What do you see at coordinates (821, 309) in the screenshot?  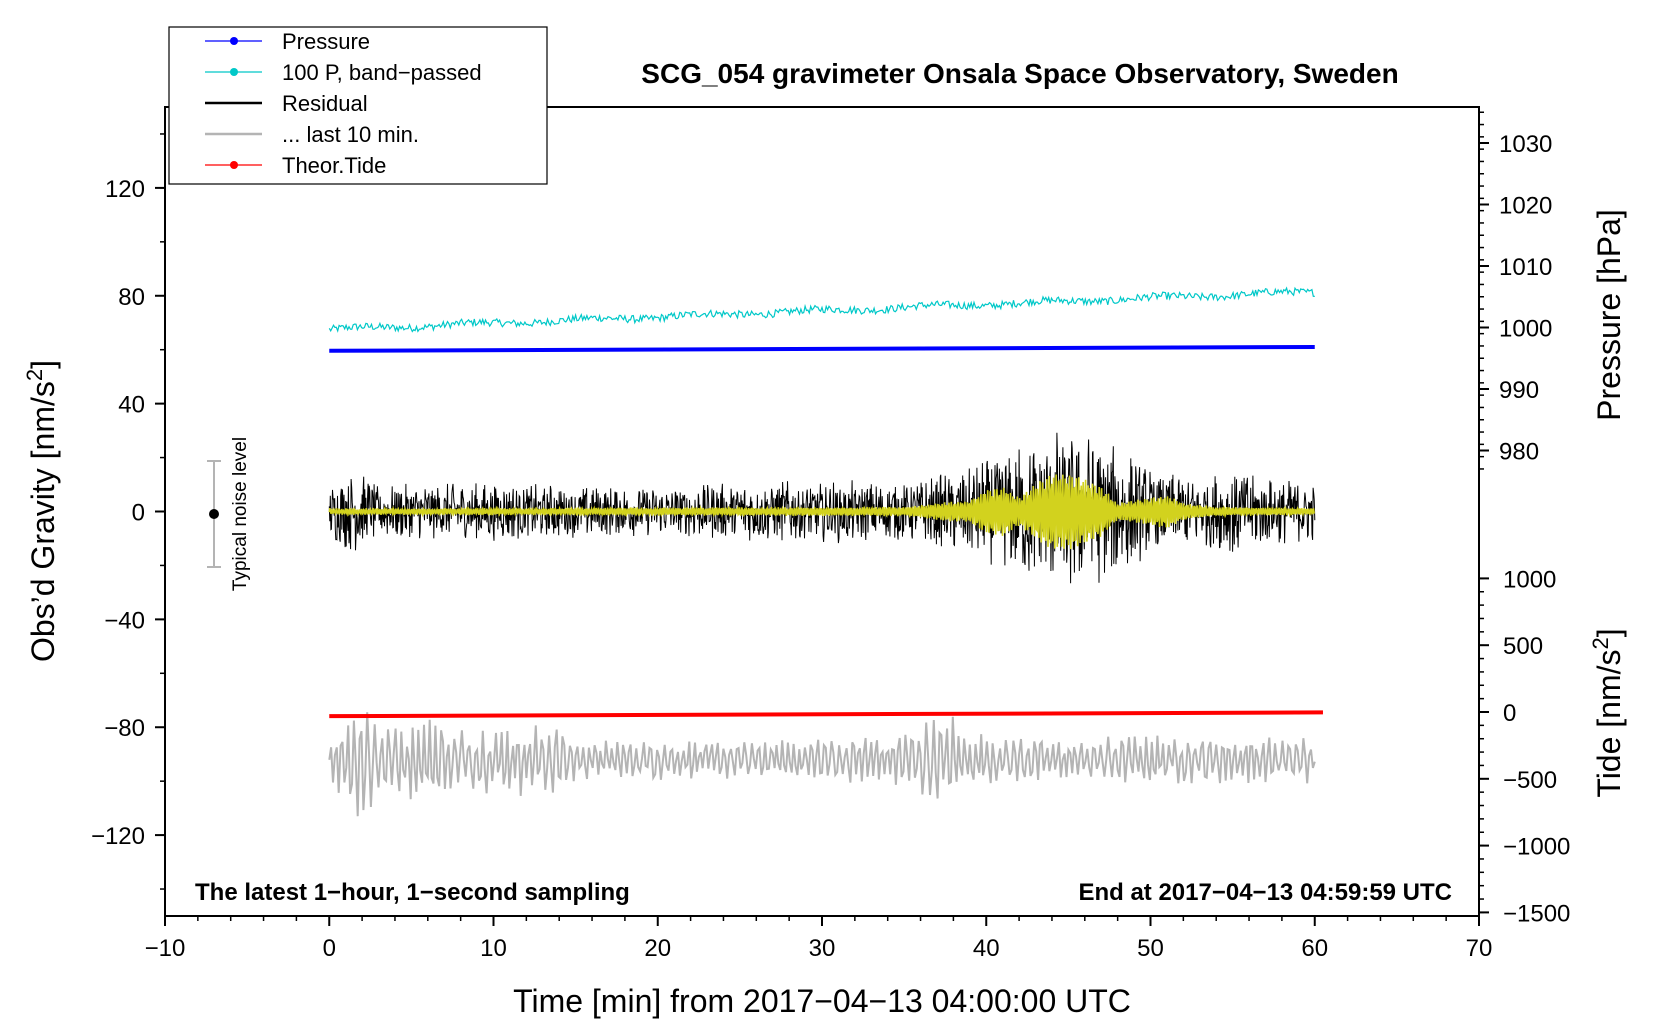 I see `series-bandpassed-pressure` at bounding box center [821, 309].